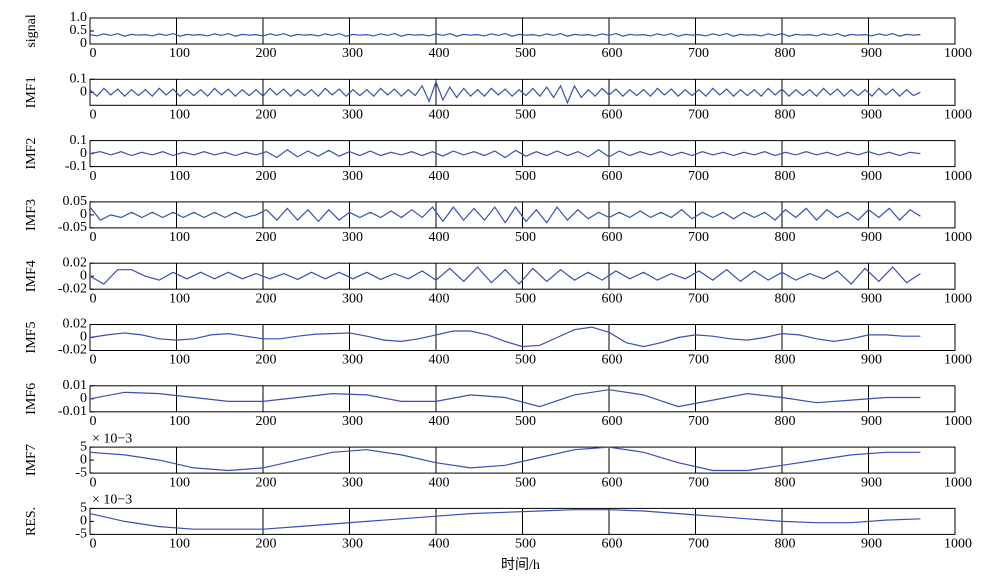  What do you see at coordinates (83, 446) in the screenshot?
I see `y-tick-label: 5` at bounding box center [83, 446].